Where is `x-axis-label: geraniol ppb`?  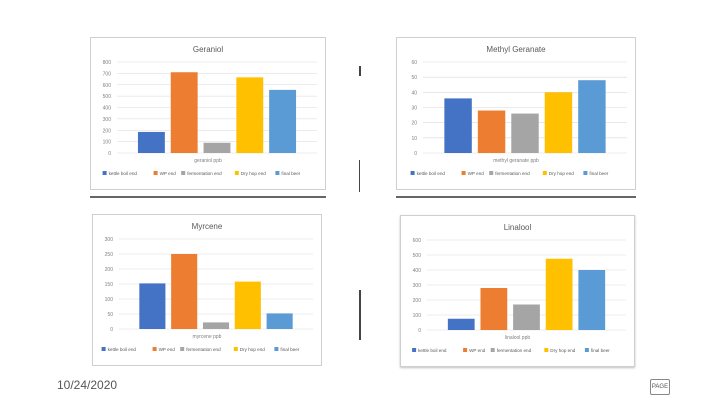
x-axis-label: geraniol ppb is located at coordinates (208, 161).